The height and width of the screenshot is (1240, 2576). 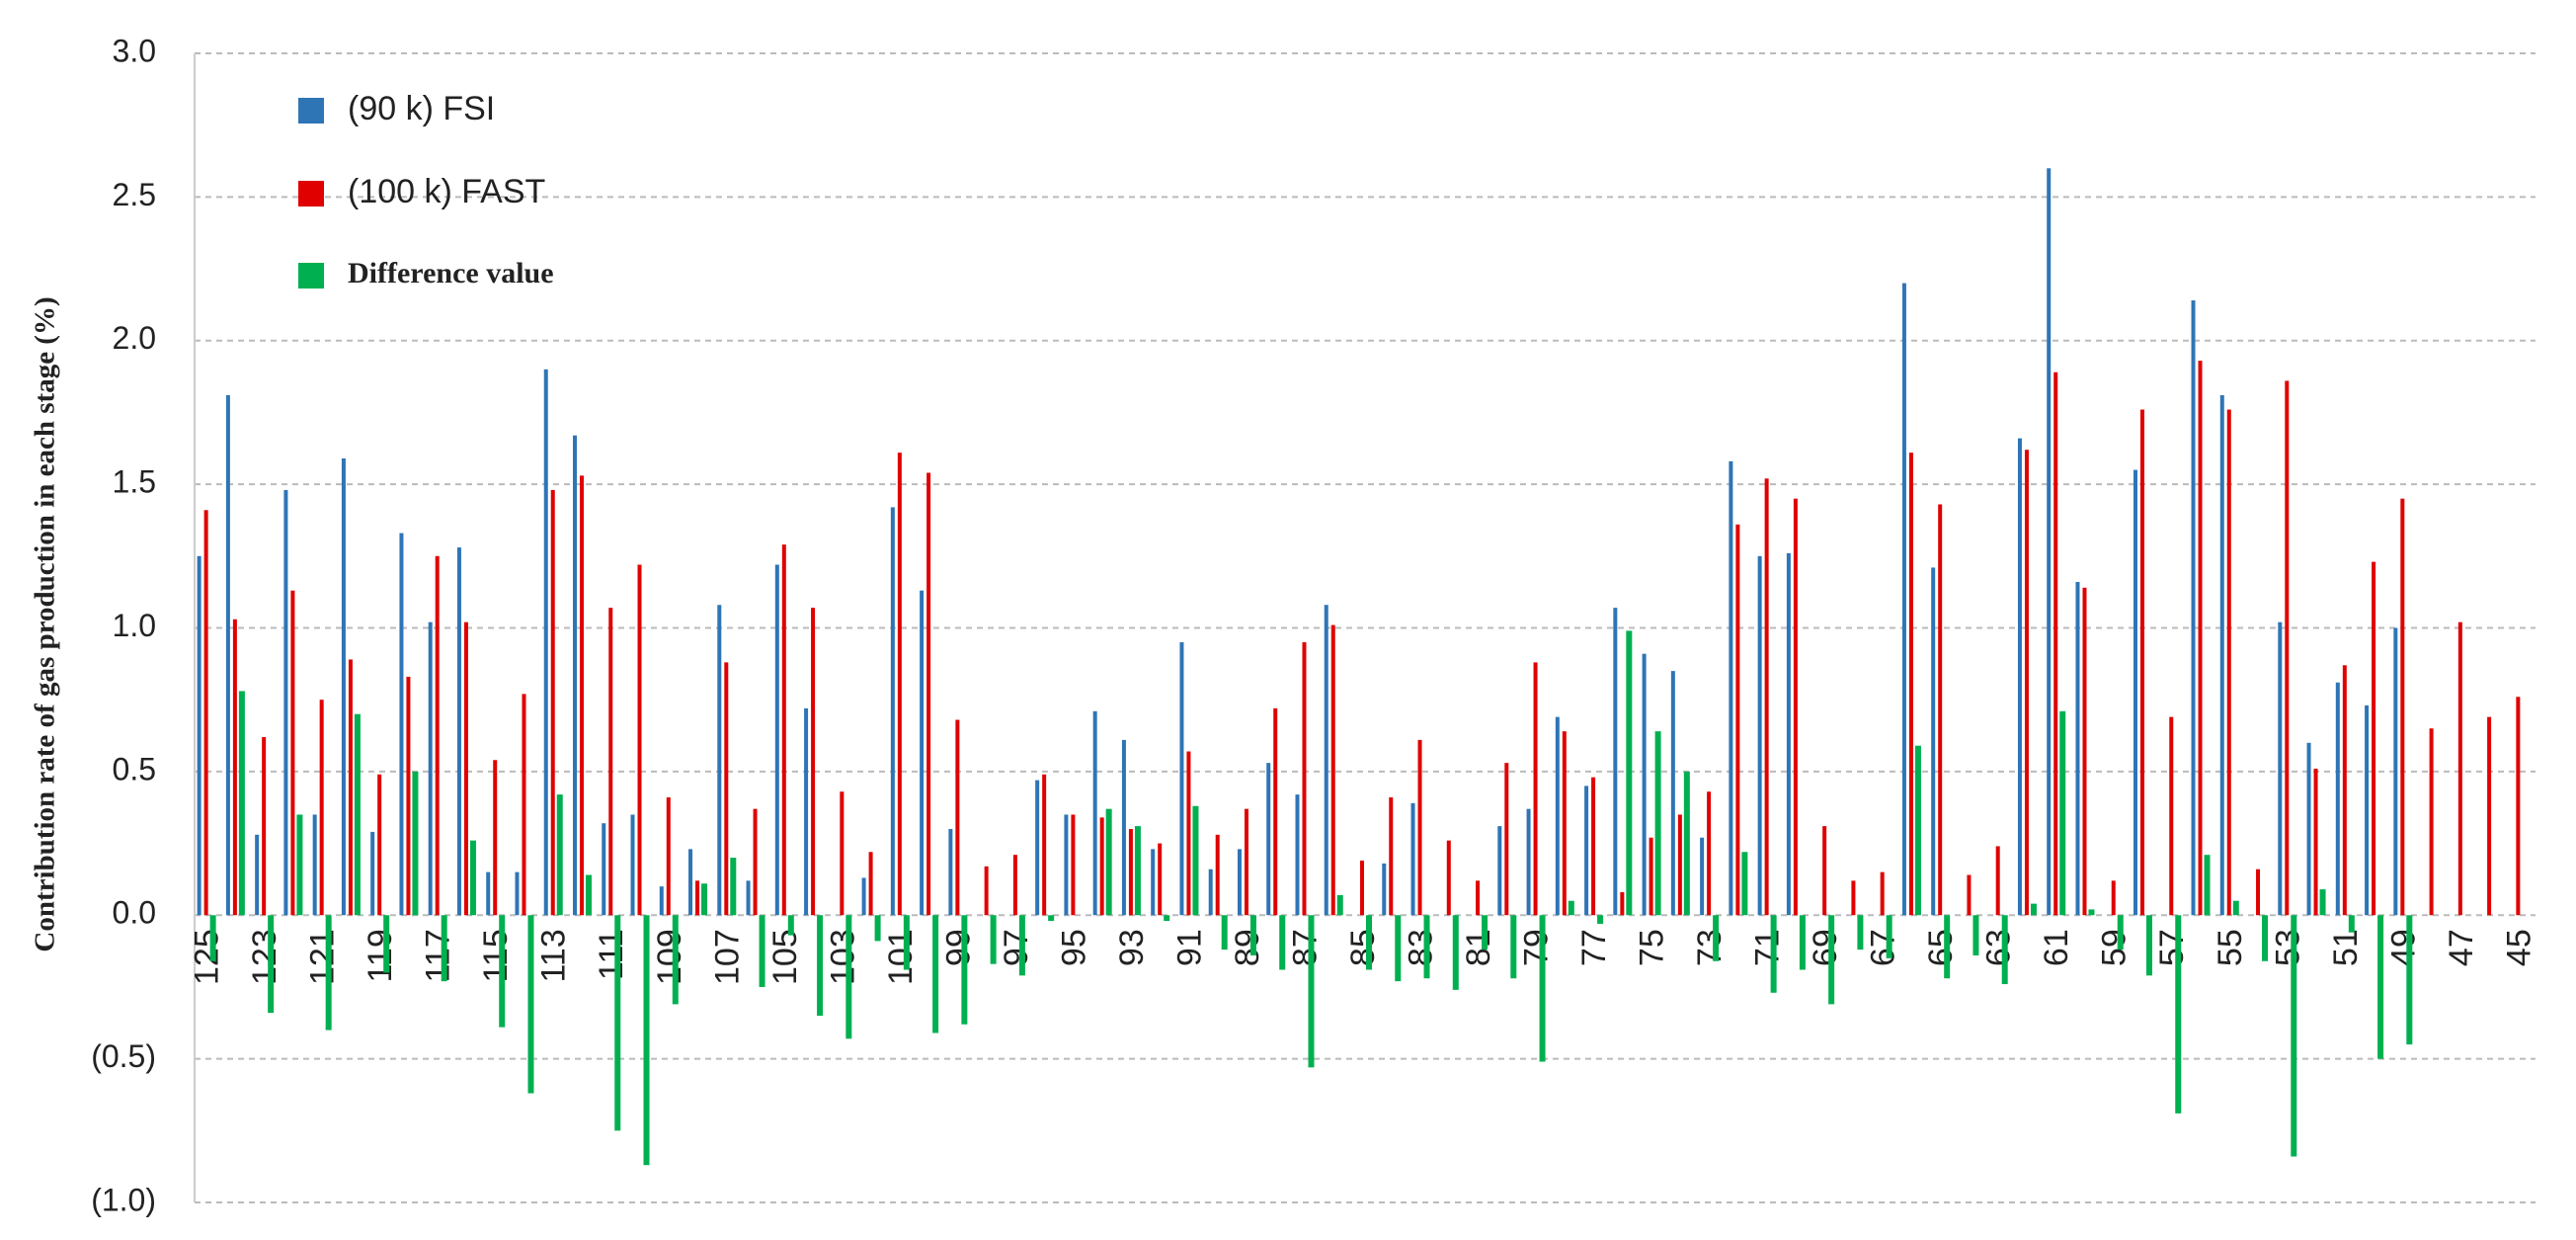 I want to click on x-tick-label: 61, so click(x=2056, y=948).